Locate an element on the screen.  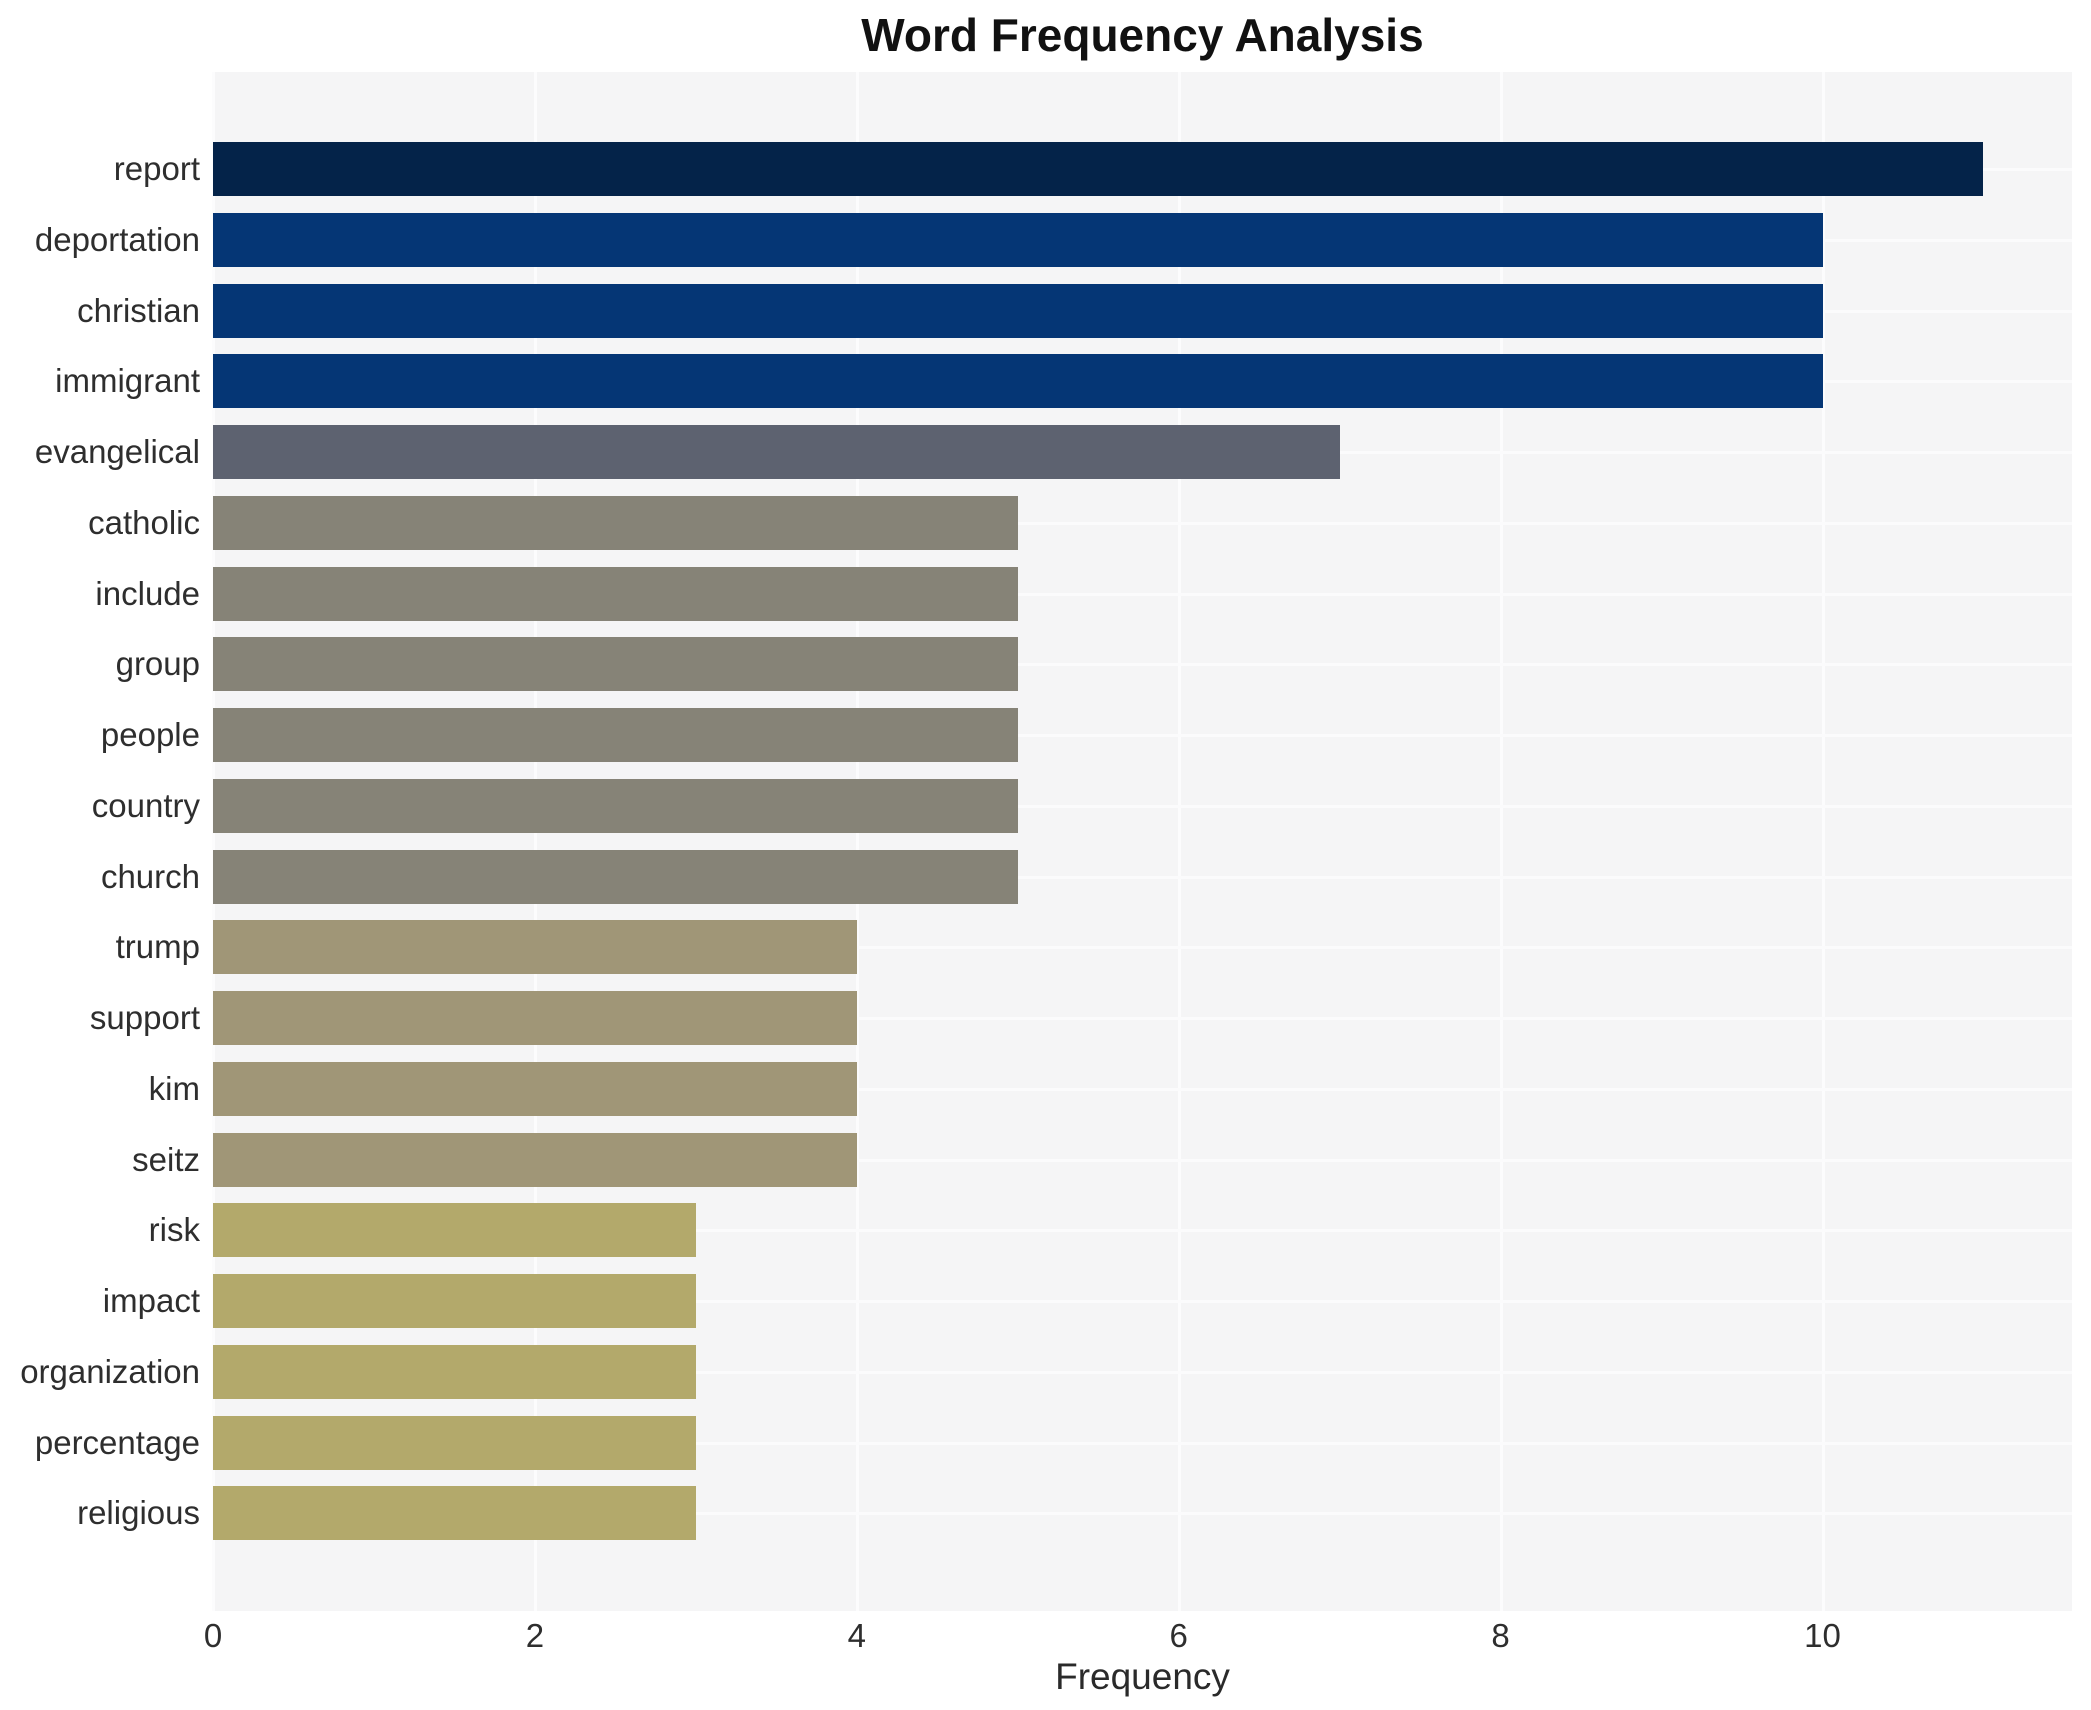
x-tick-label: 8 is located at coordinates (1500, 1635).